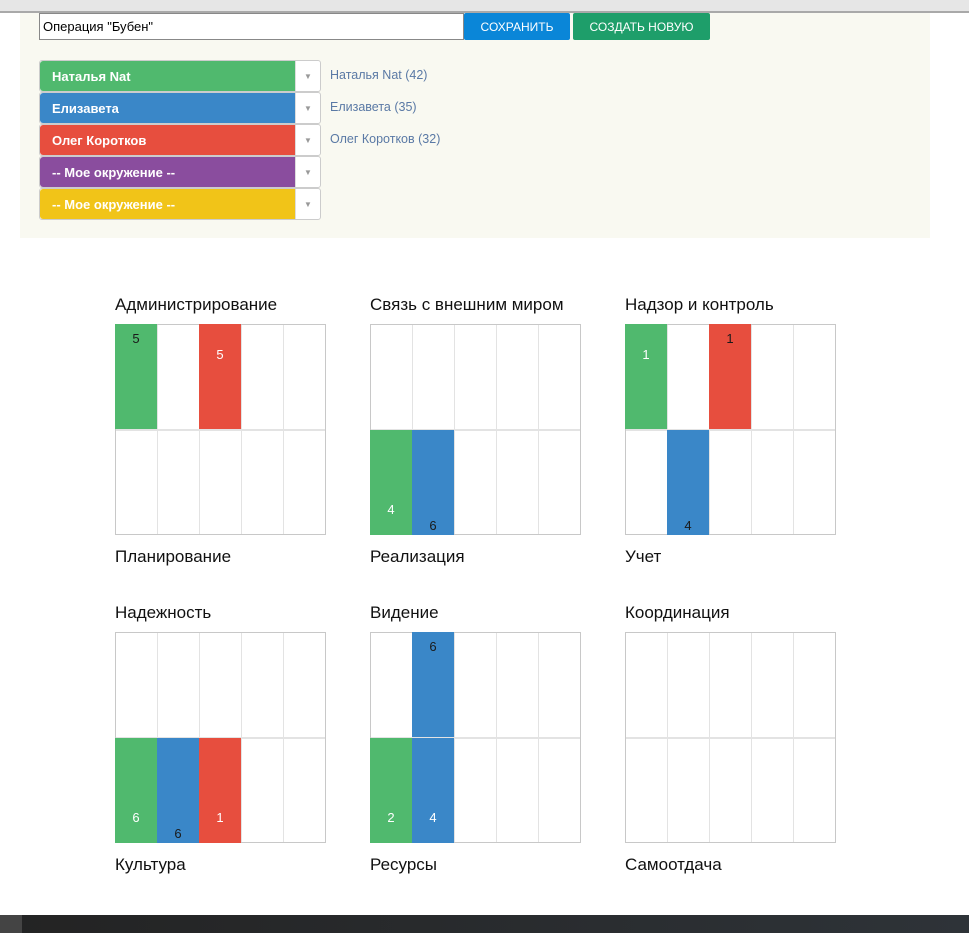 This screenshot has width=969, height=933. I want to click on chart-grid: 6 6 1, so click(220, 737).